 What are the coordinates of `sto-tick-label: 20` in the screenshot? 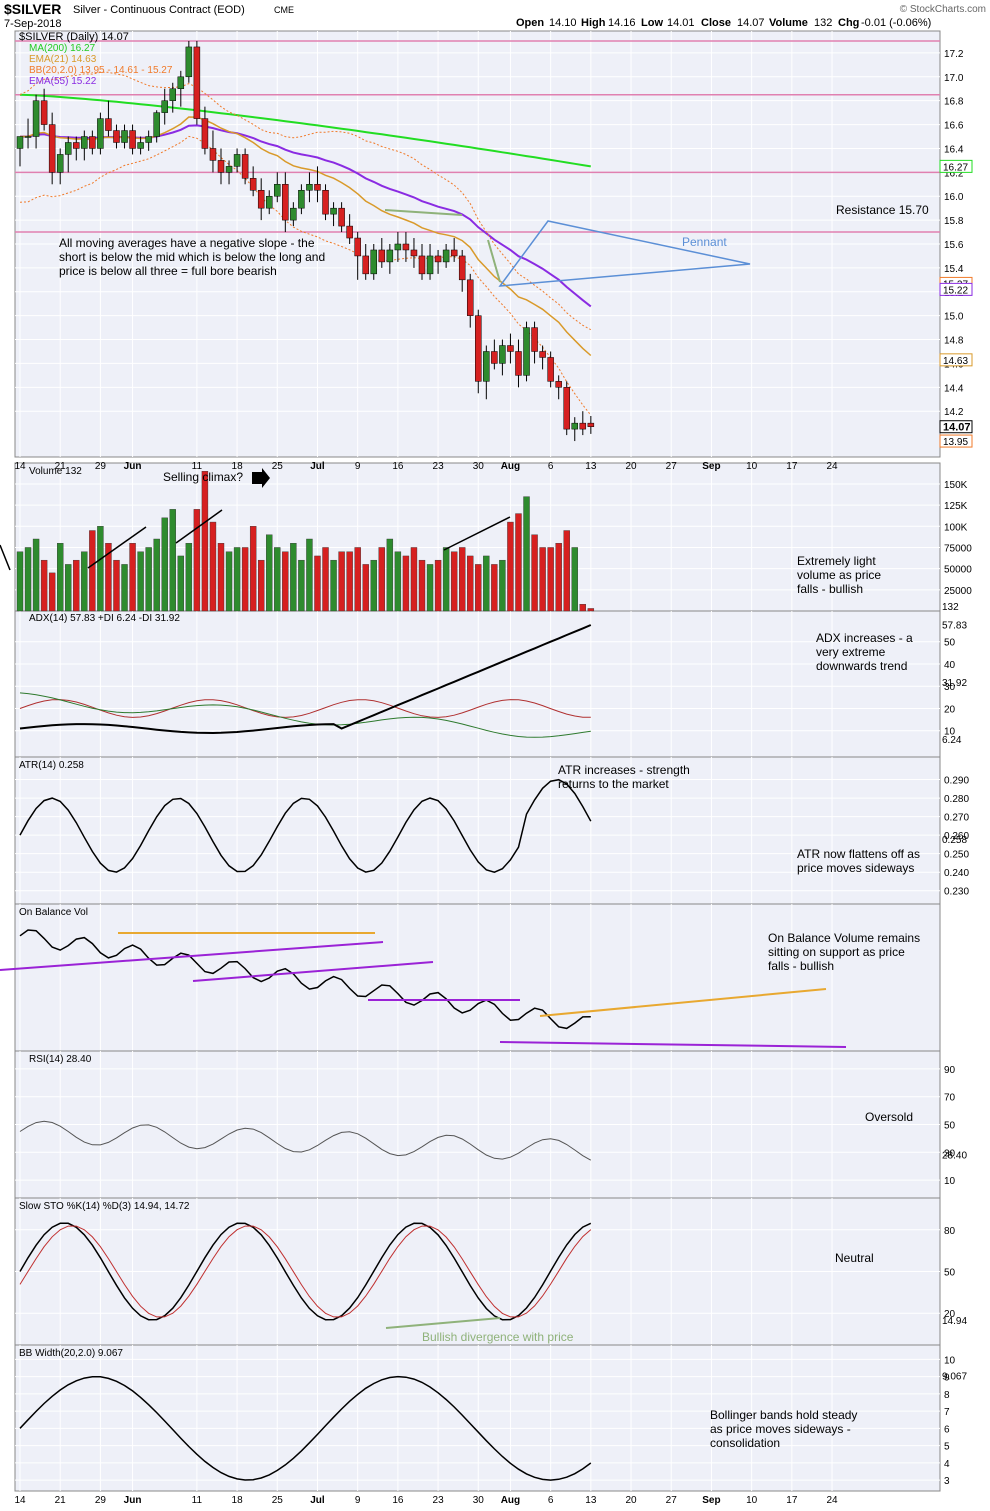 It's located at (950, 1314).